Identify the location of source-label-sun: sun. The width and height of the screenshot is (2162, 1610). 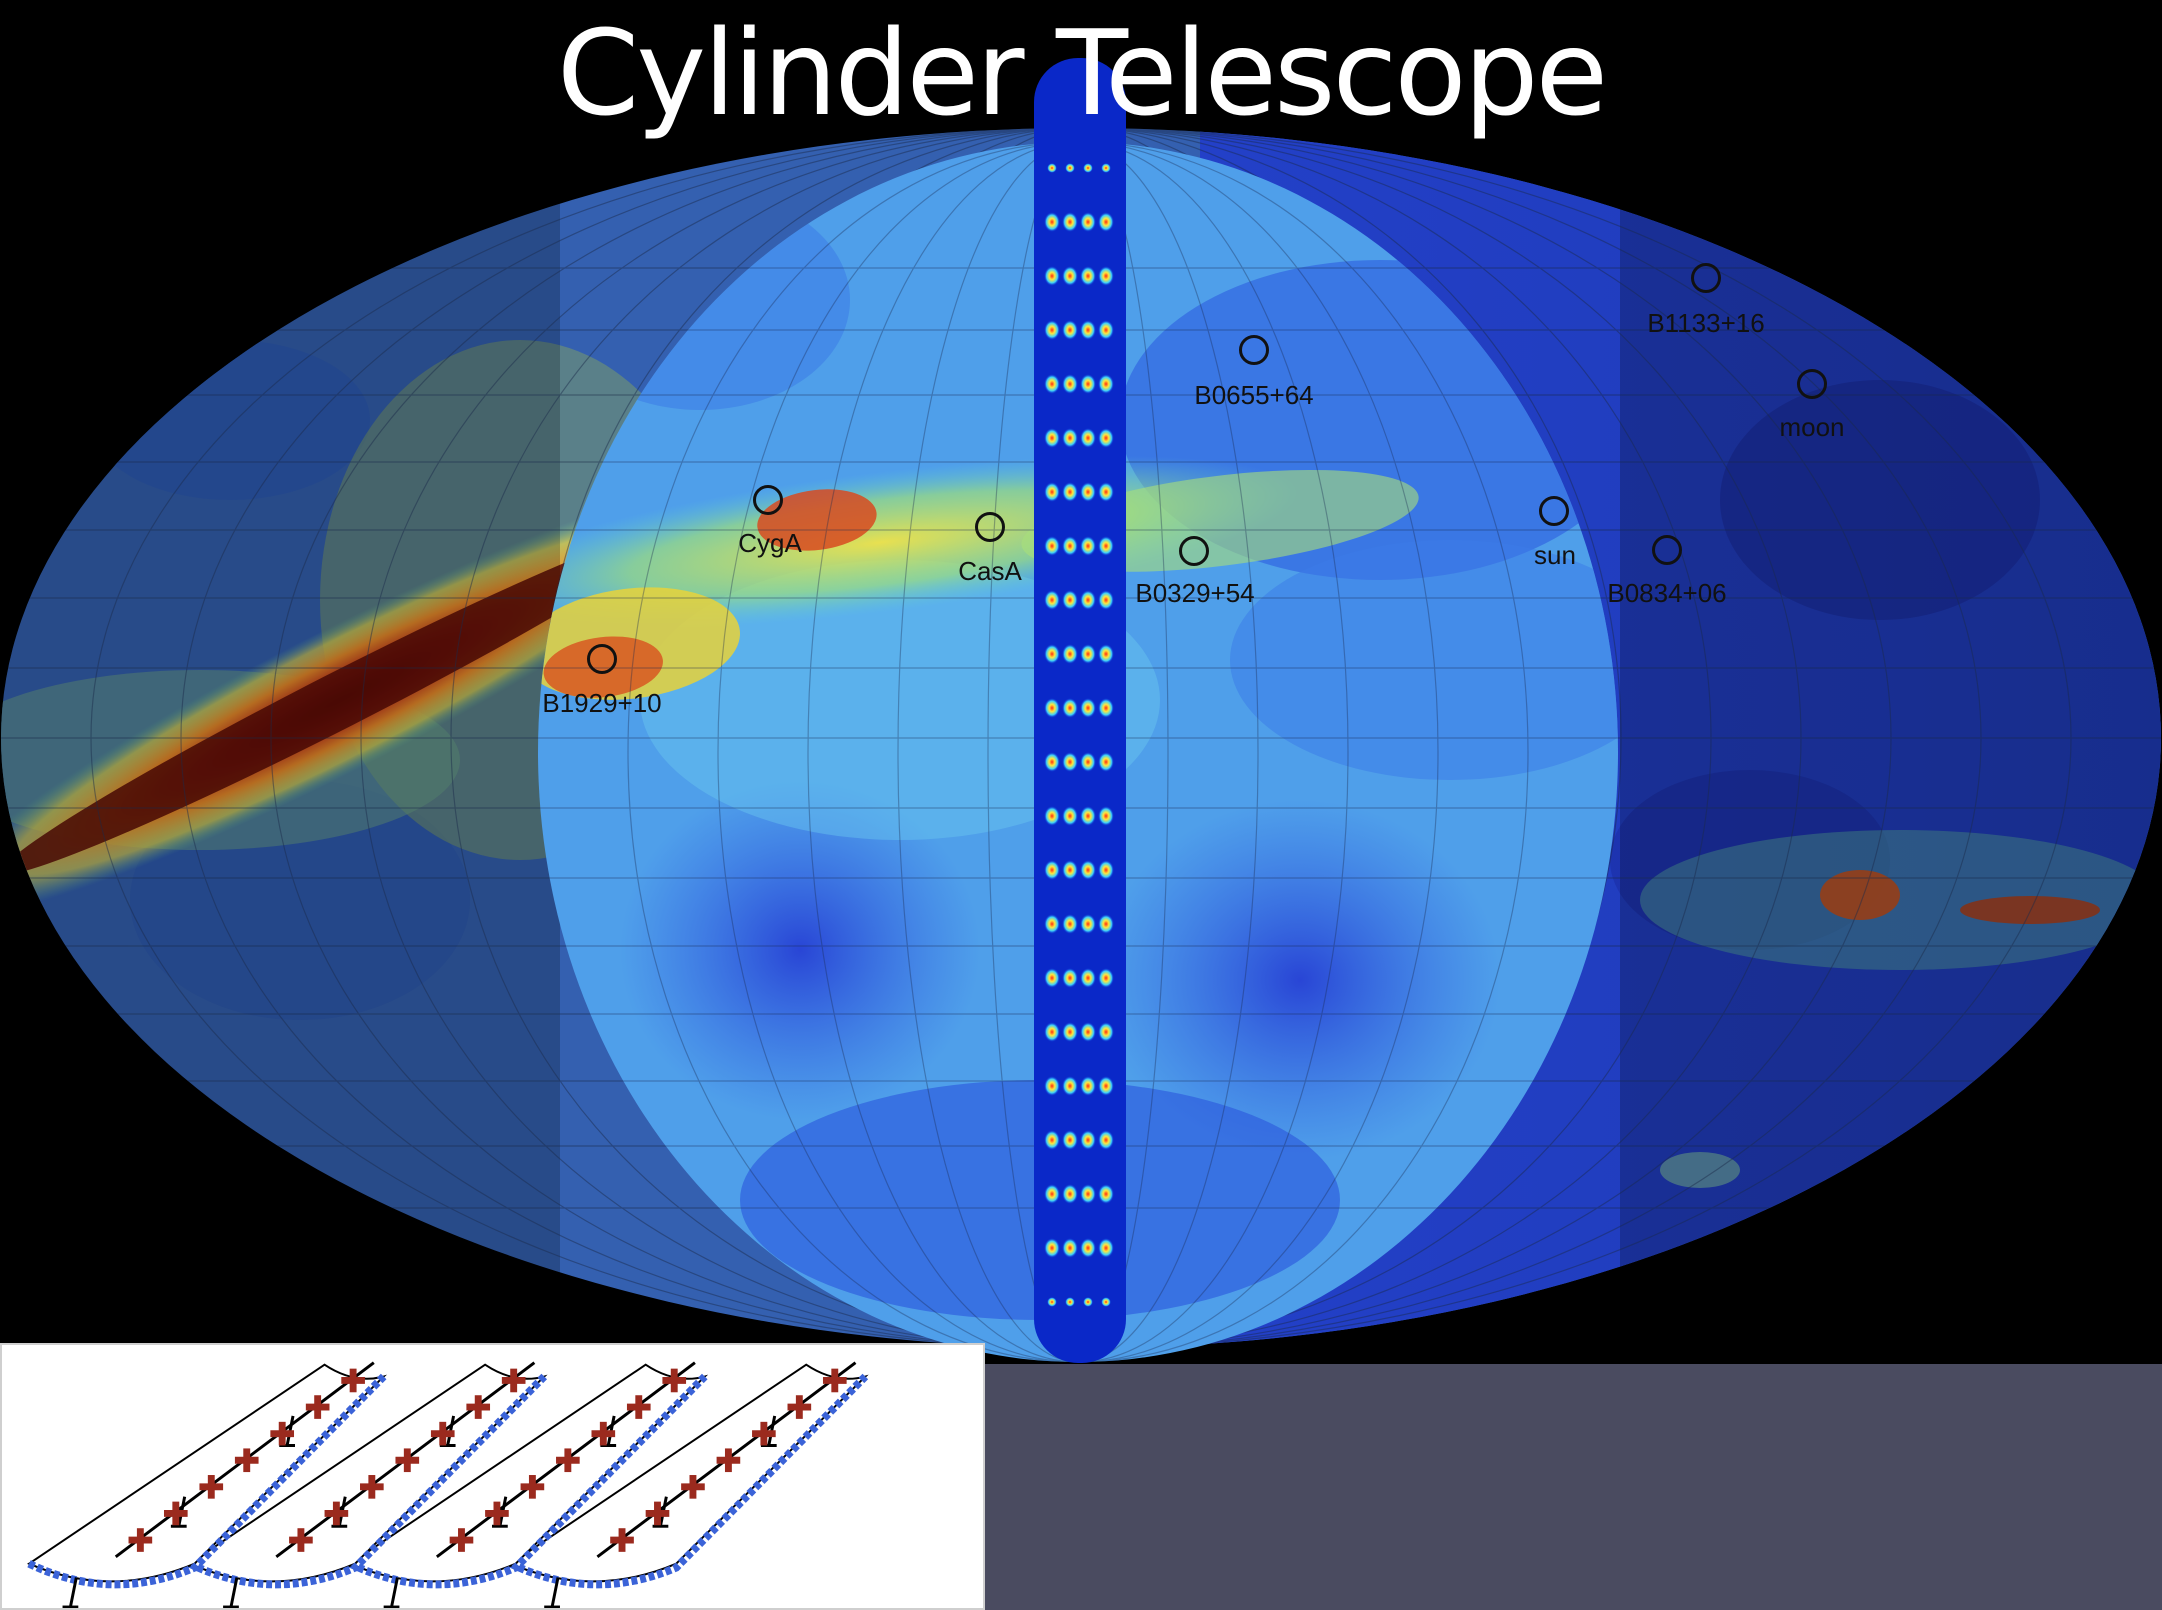
(1555, 555).